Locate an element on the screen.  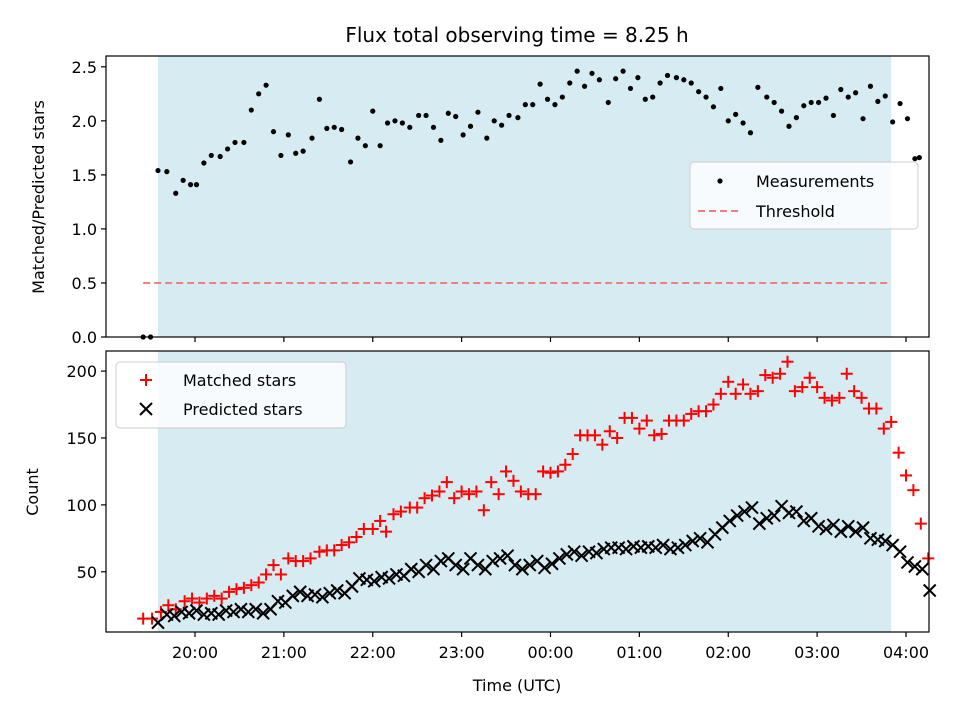
top-x-ticks is located at coordinates (550, 339).